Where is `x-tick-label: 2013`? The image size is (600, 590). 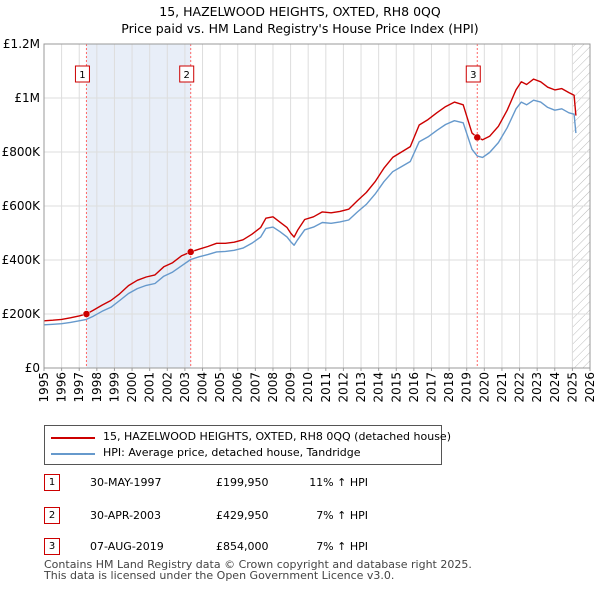 x-tick-label: 2013 is located at coordinates (361, 387).